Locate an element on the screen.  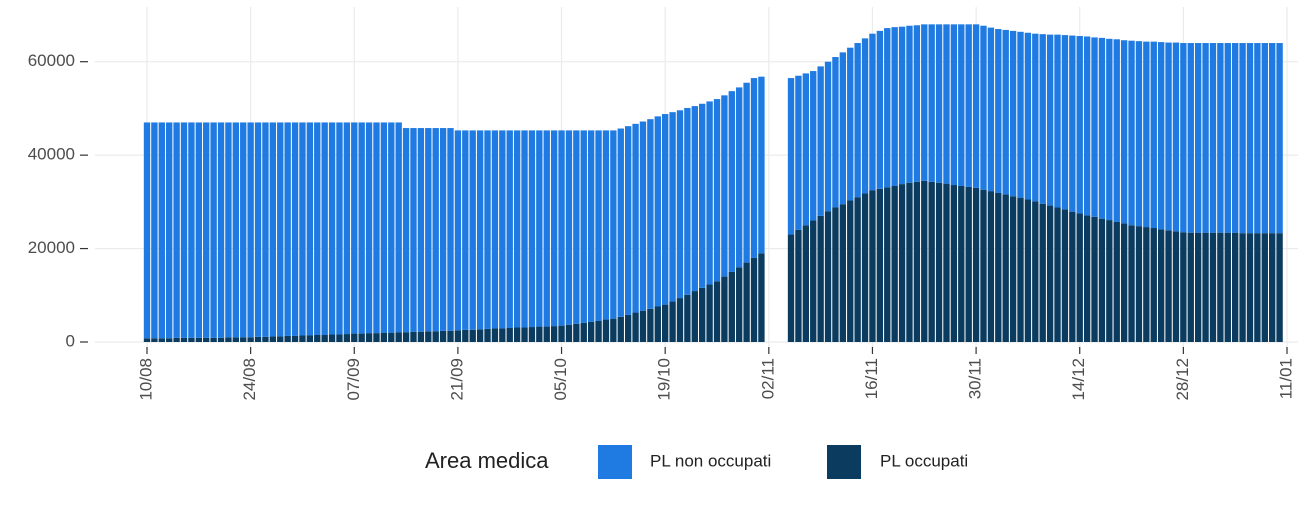
legend-key is located at coordinates (844, 462).